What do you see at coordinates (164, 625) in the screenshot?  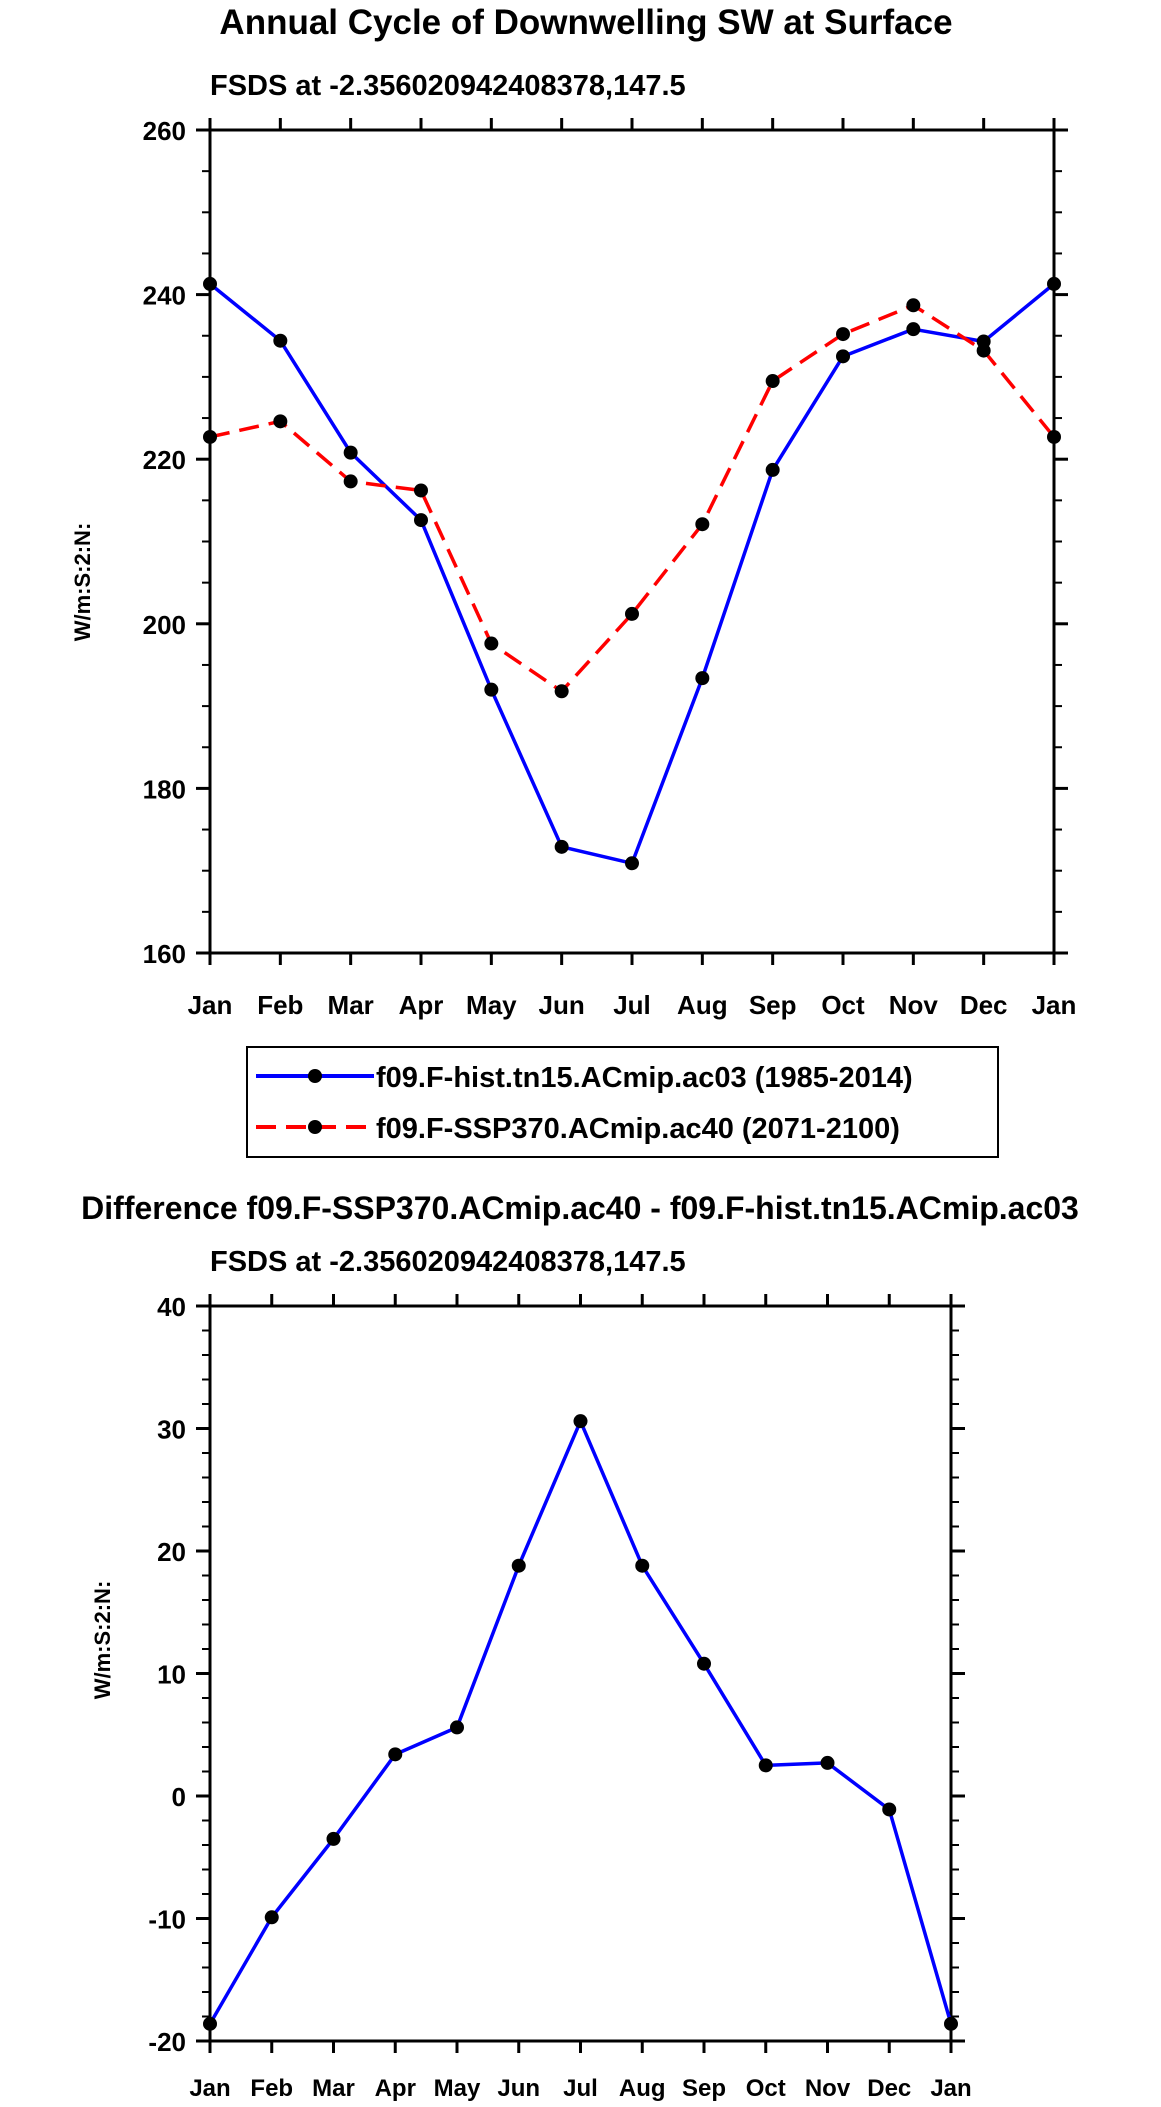 I see `y-tick-label: 200` at bounding box center [164, 625].